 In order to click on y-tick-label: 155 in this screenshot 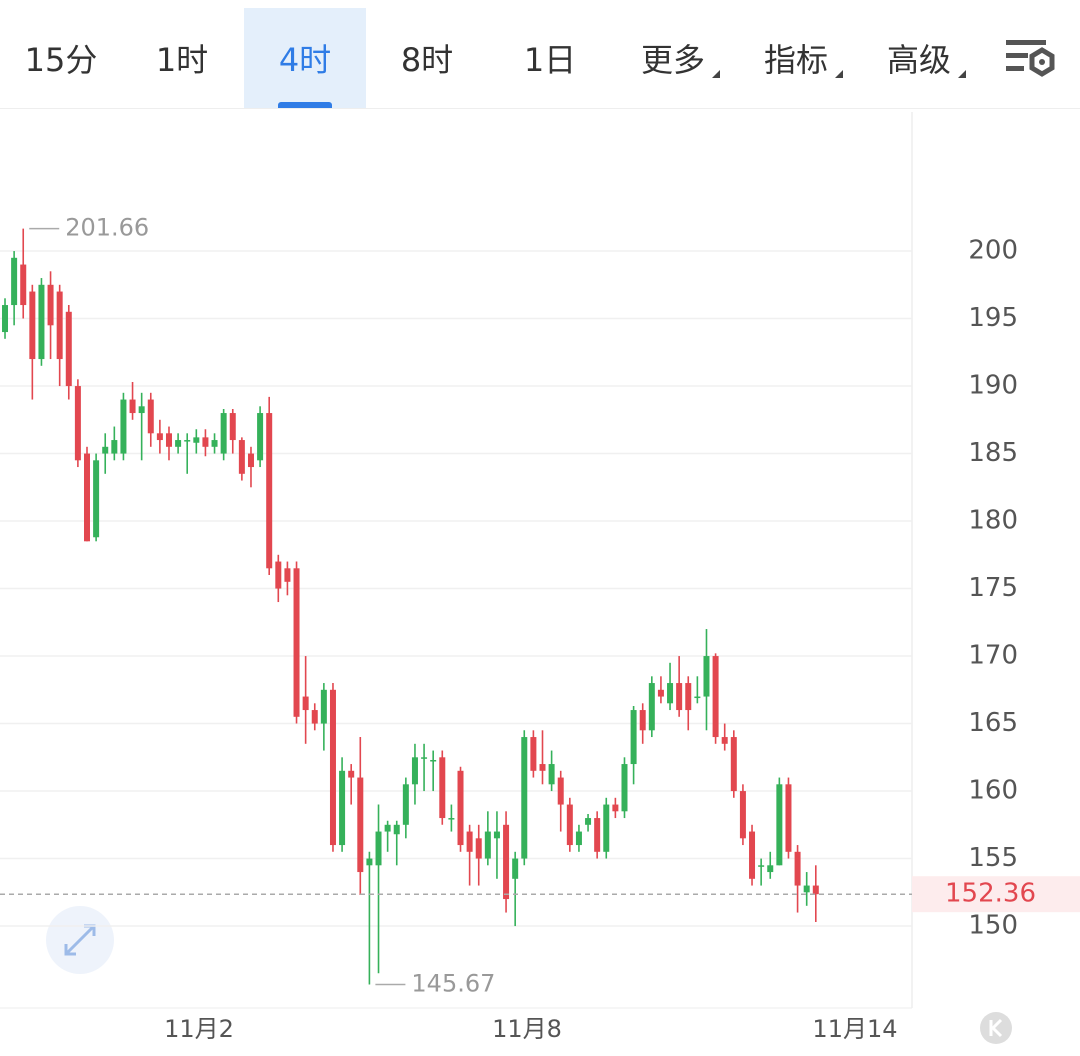, I will do `click(993, 858)`.